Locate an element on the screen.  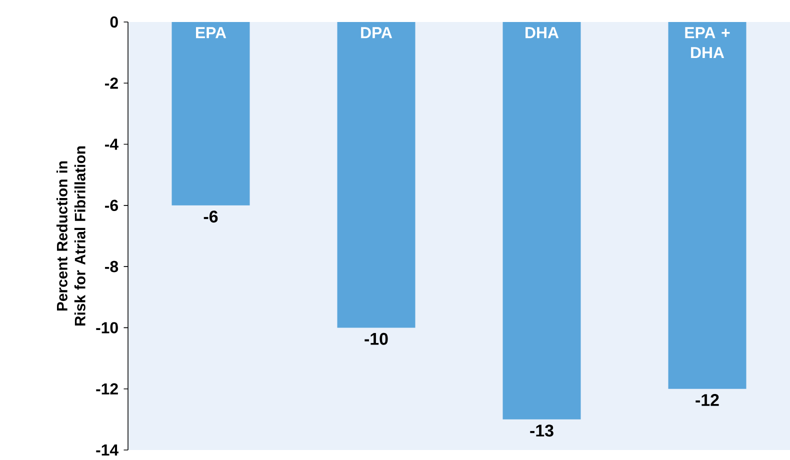
y-tick-label: -6 is located at coordinates (111, 205).